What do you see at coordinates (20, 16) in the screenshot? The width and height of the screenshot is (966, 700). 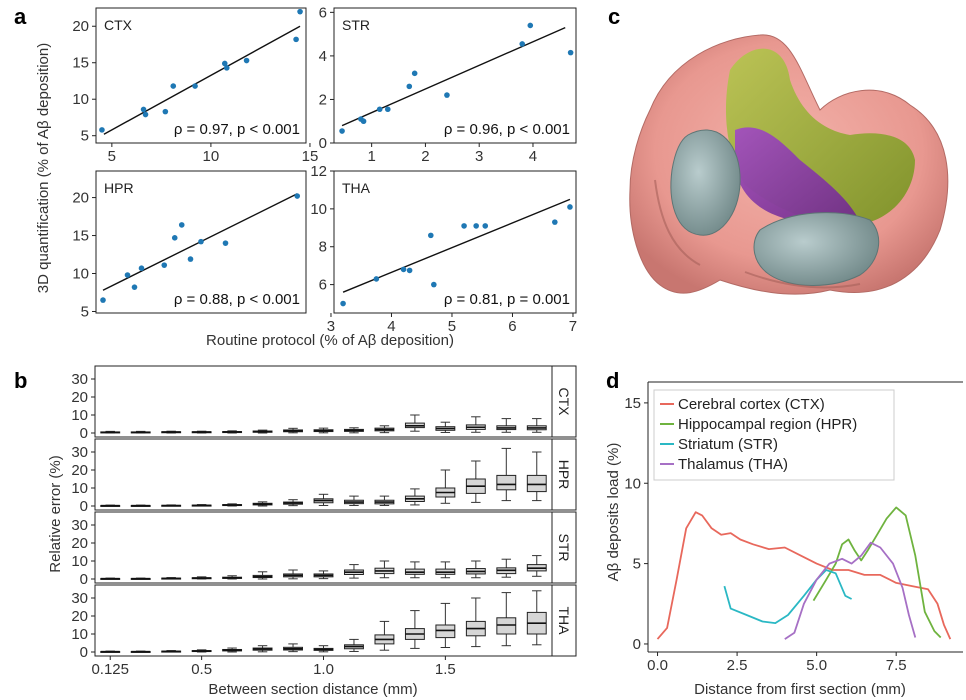 I see `panel-label-a: a` at bounding box center [20, 16].